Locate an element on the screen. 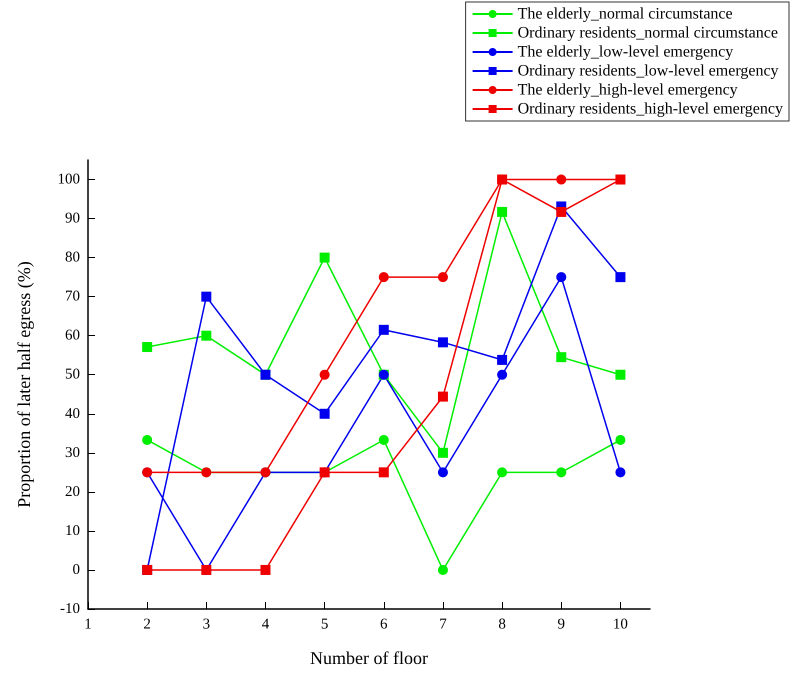 This screenshot has height=681, width=791. y-tick-label: 60 is located at coordinates (72, 336).